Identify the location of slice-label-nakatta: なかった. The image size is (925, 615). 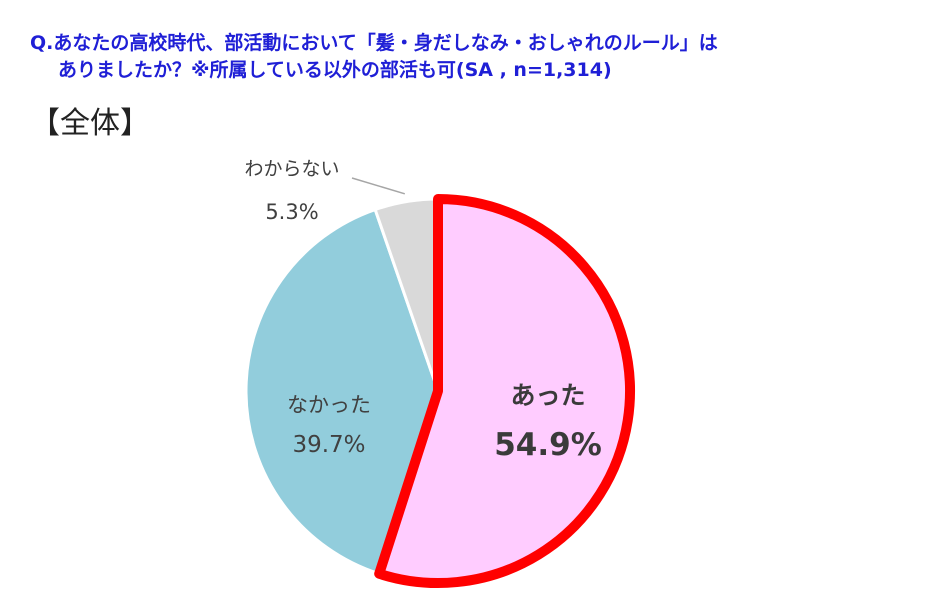
(329, 405).